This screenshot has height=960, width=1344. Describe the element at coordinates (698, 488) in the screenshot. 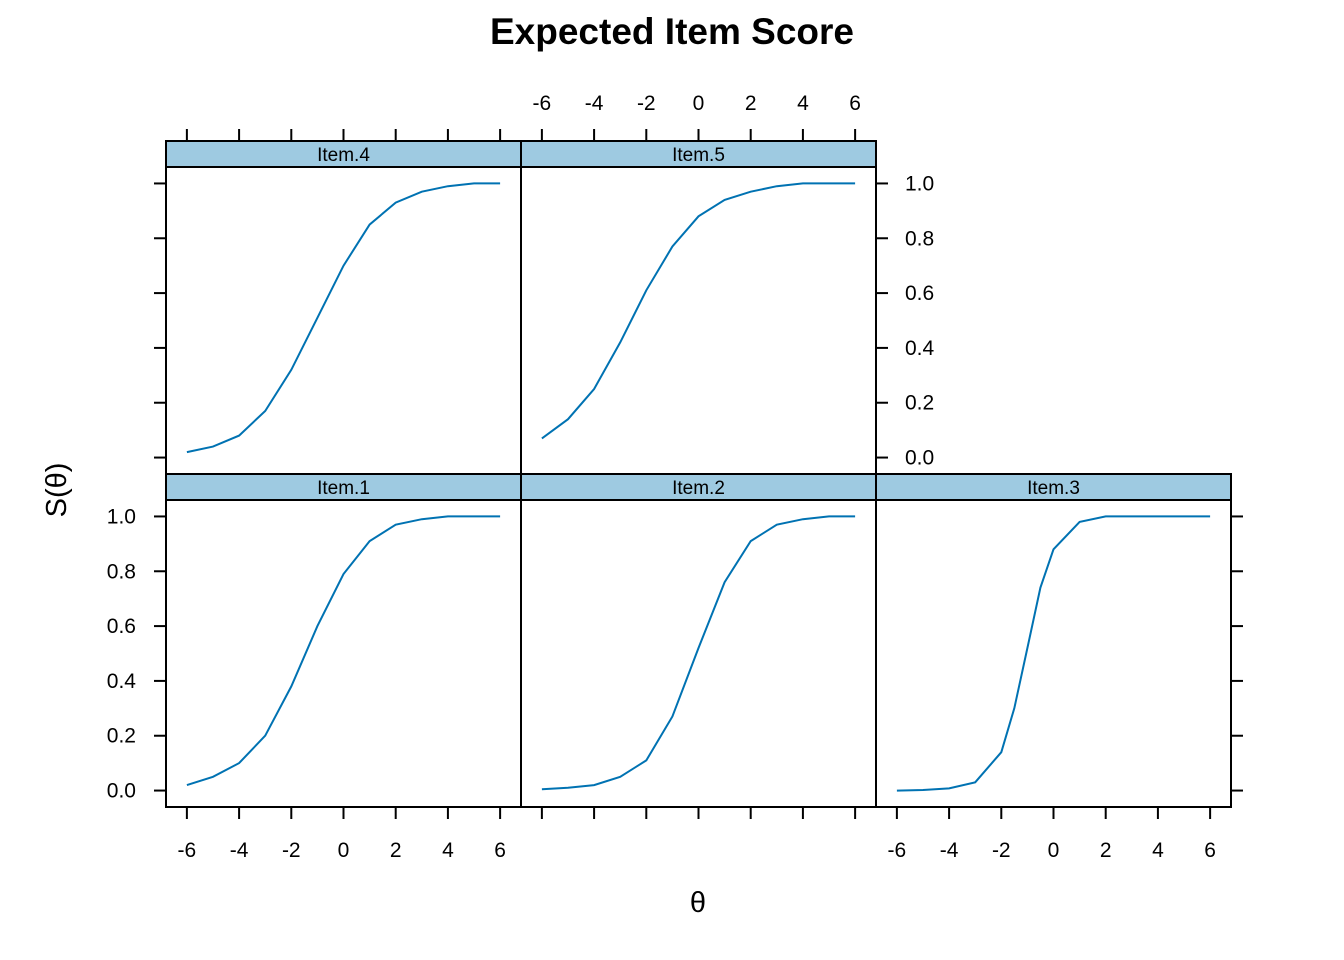

I see `strip-label-item-2: Item.2` at that location.